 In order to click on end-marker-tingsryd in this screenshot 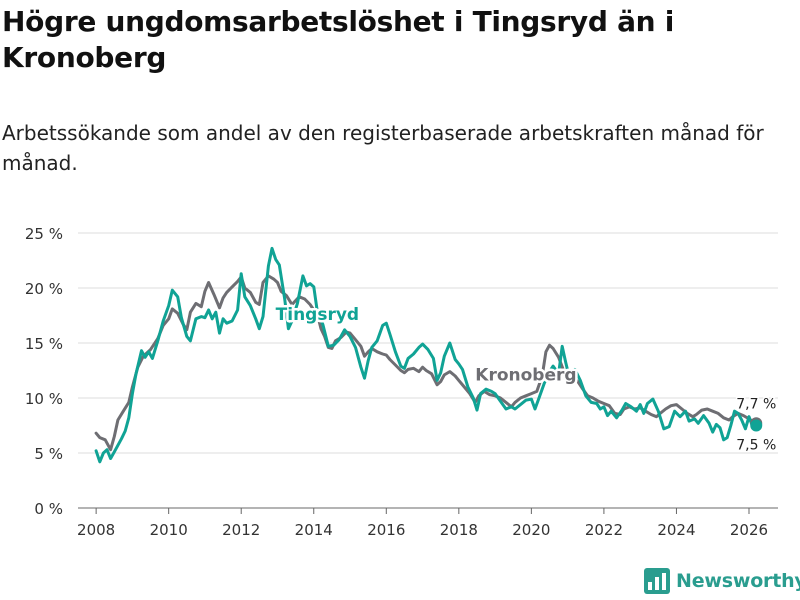, I will do `click(756, 425)`.